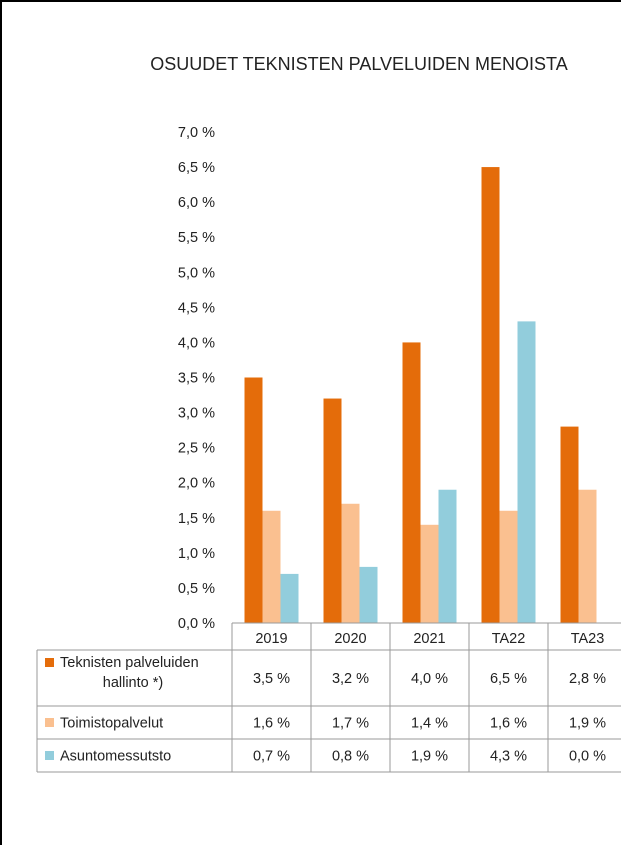 Image resolution: width=621 pixels, height=847 pixels. What do you see at coordinates (196, 589) in the screenshot?
I see `y-tick-label: 0,5 %` at bounding box center [196, 589].